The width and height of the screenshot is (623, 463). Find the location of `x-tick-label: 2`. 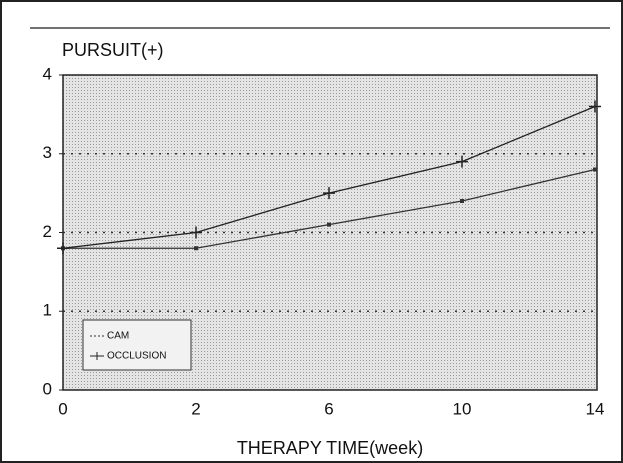

x-tick-label: 2 is located at coordinates (195, 408).